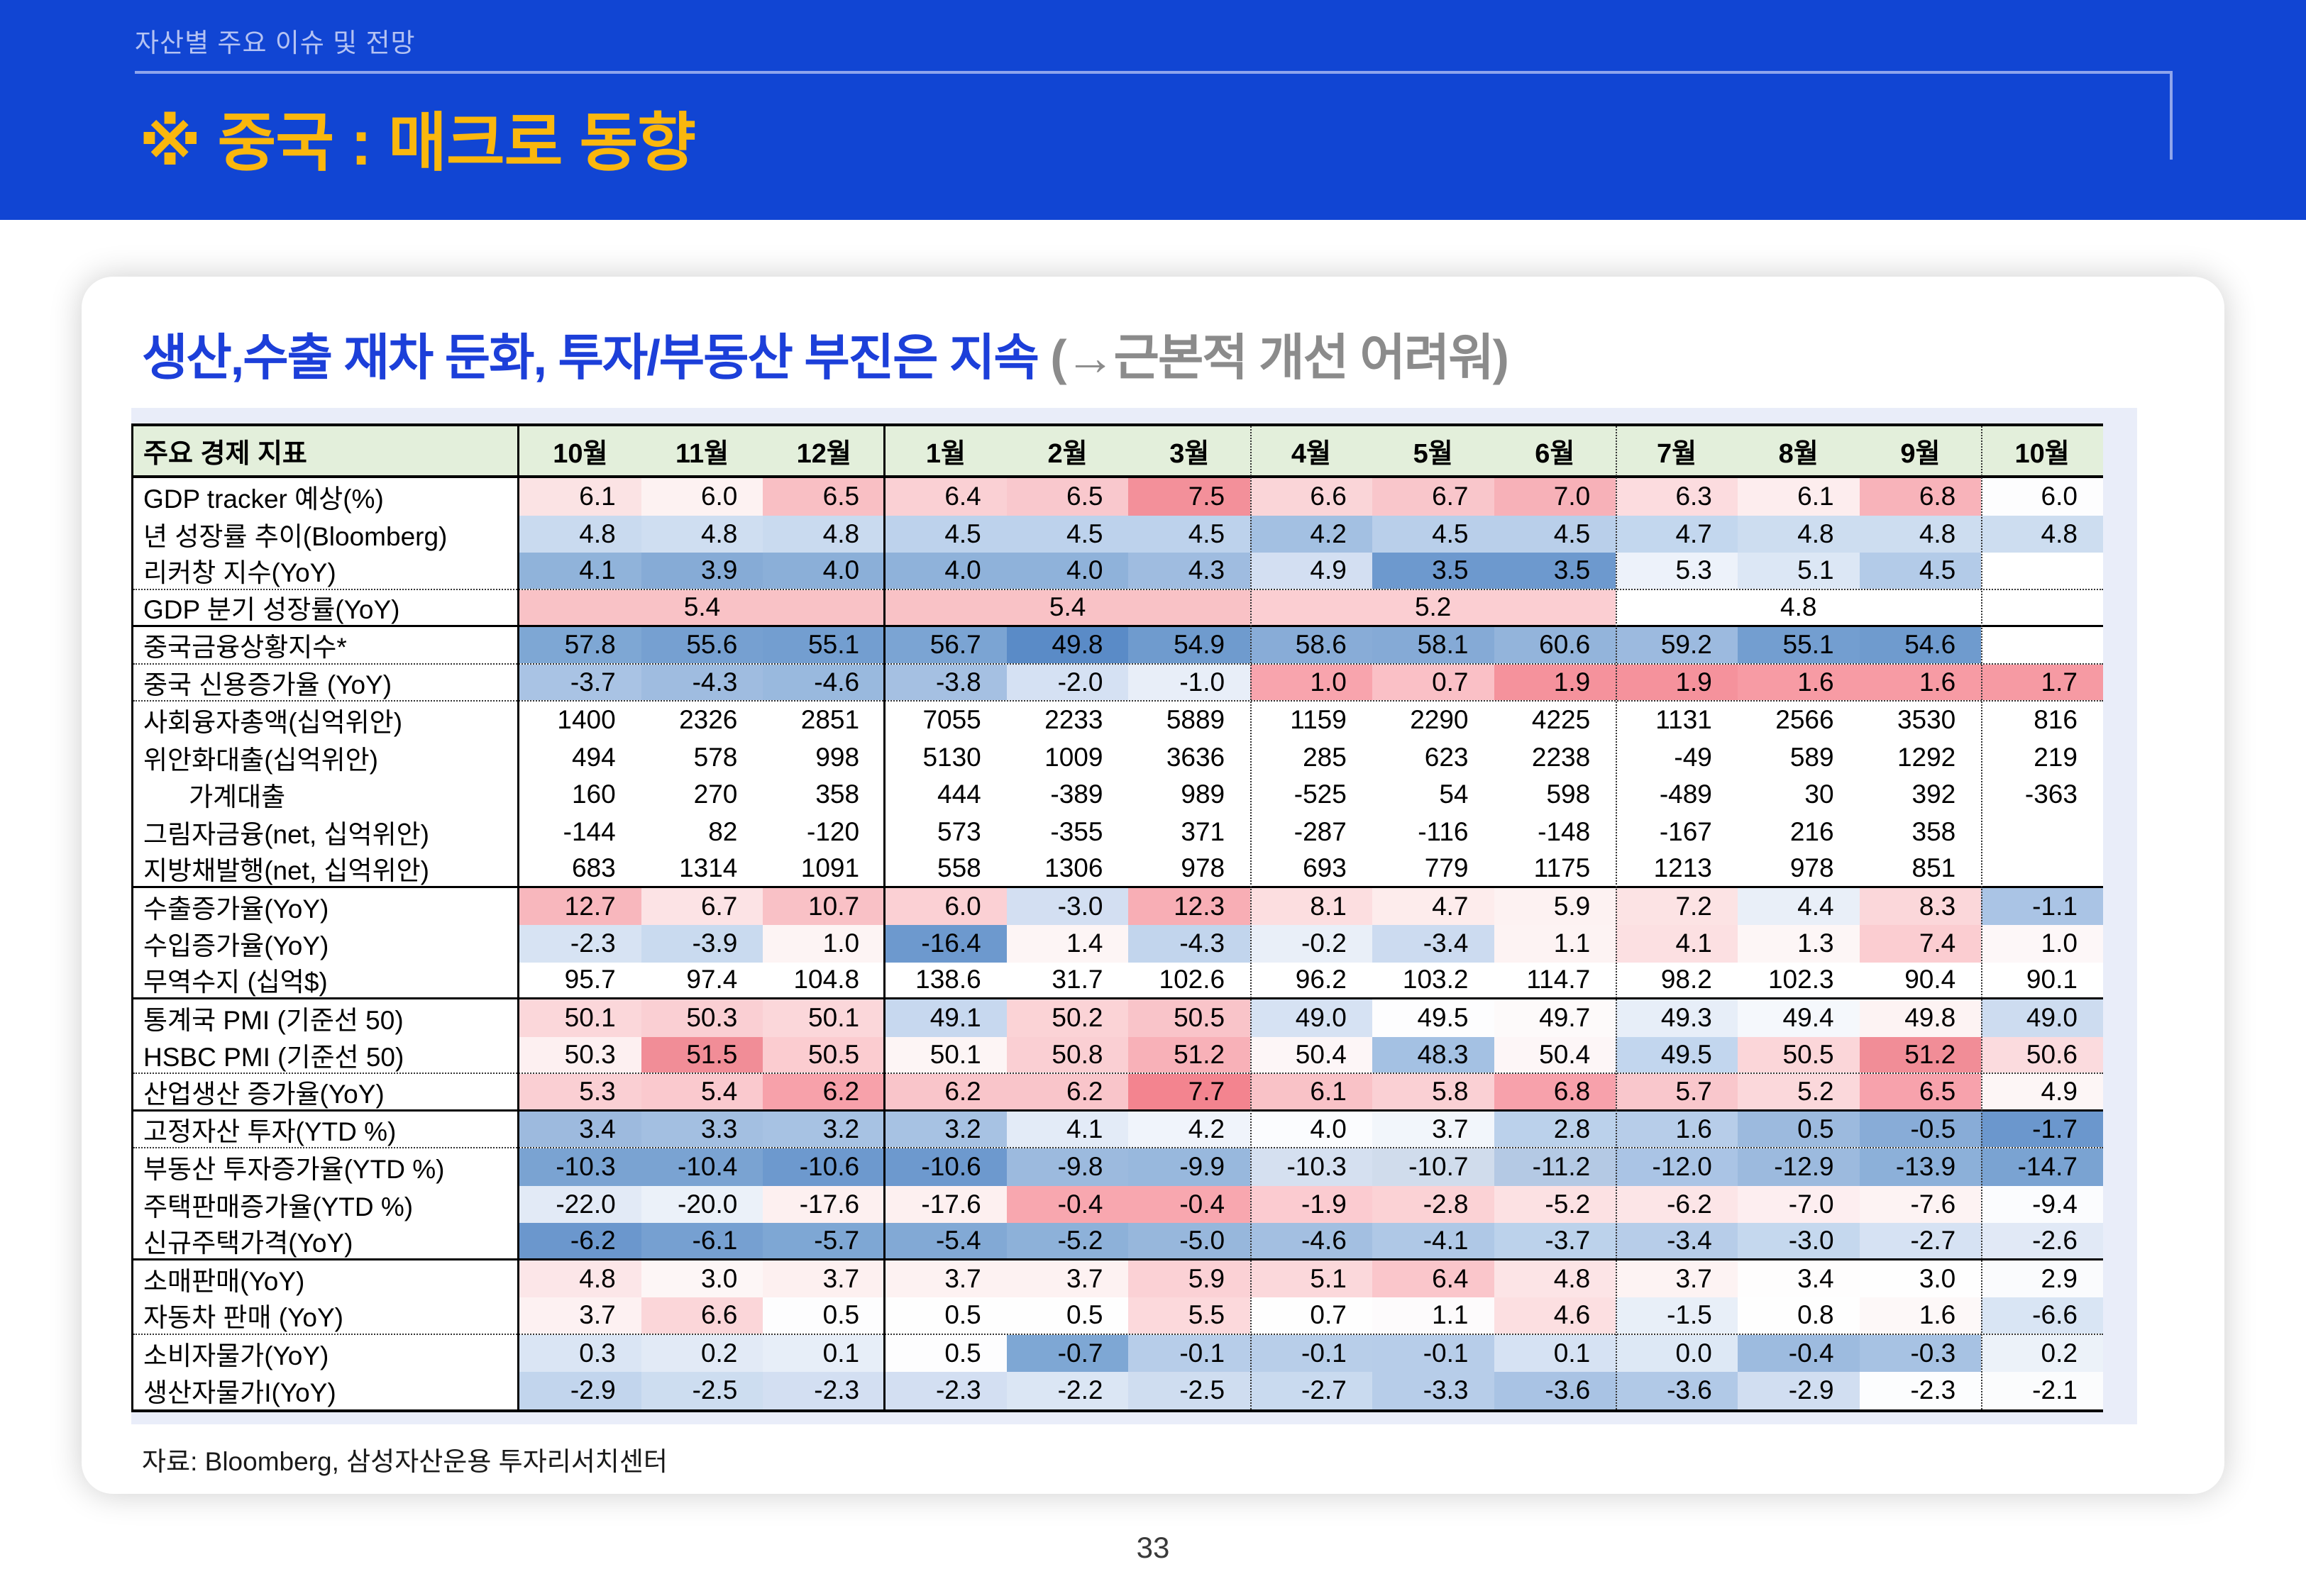 Image resolution: width=2306 pixels, height=1596 pixels. Describe the element at coordinates (1685, 794) in the screenshot. I see `value-cell: -489` at that location.